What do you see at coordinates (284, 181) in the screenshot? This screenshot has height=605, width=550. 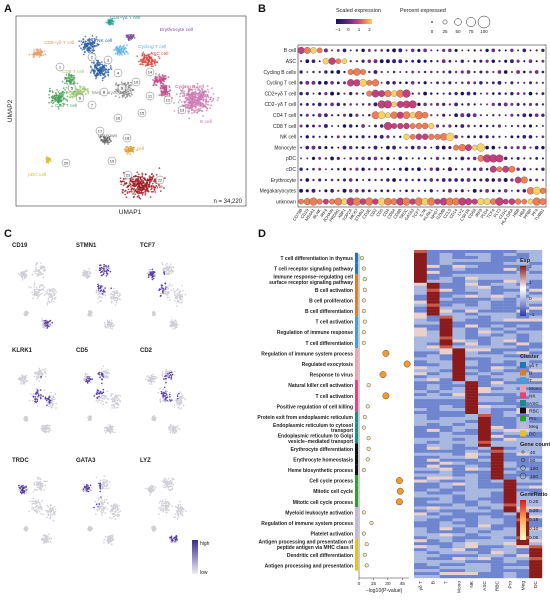 I see `dotplot-row-label: Erythrocyte` at bounding box center [284, 181].